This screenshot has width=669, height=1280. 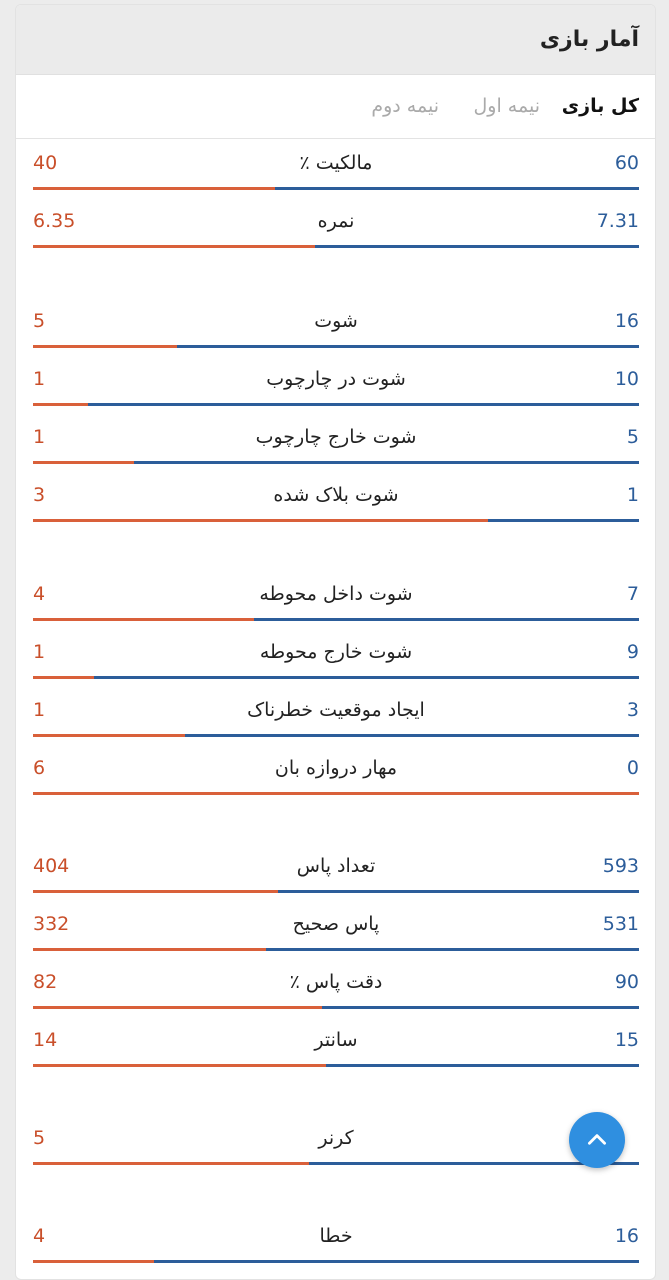 What do you see at coordinates (336, 1040) in the screenshot?
I see `stat-label: سانتر` at bounding box center [336, 1040].